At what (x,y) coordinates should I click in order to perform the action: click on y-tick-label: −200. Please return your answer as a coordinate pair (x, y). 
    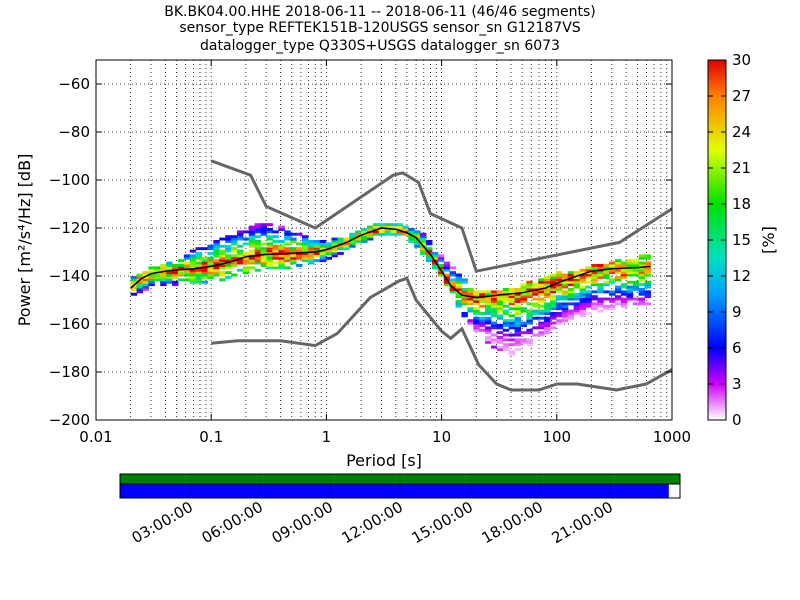
    Looking at the image, I should click on (69, 420).